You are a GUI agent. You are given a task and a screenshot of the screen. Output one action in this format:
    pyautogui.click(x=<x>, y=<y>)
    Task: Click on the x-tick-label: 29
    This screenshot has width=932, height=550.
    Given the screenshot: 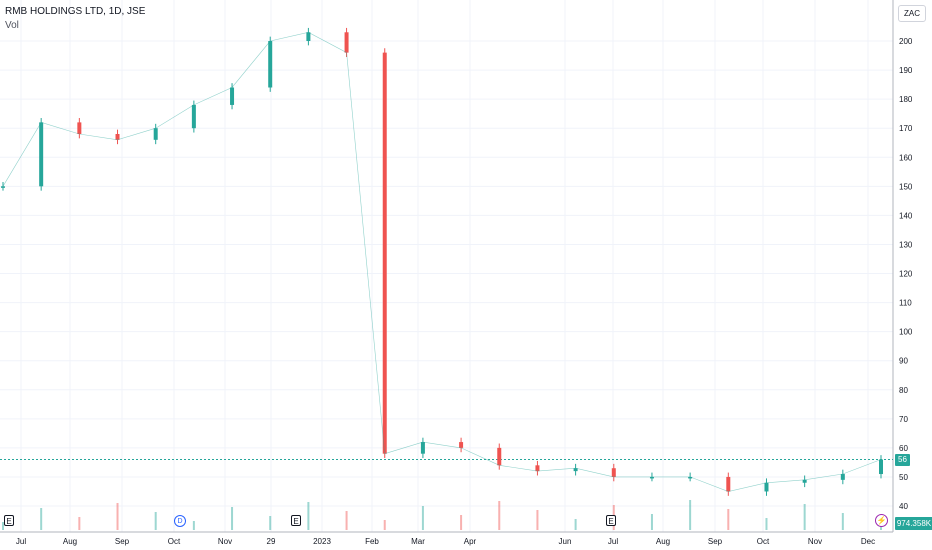 What is the action you would take?
    pyautogui.click(x=271, y=541)
    